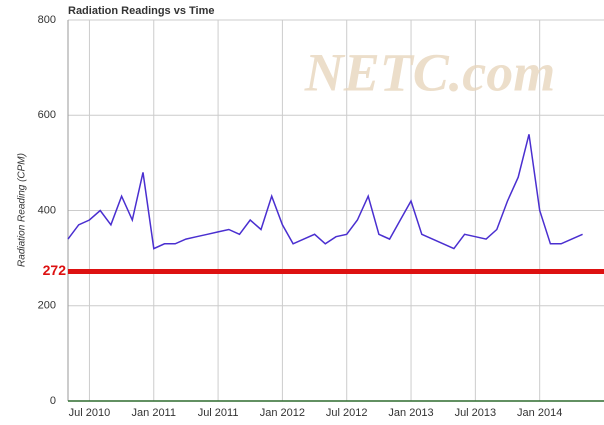  What do you see at coordinates (141, 11) in the screenshot?
I see `chart-title: Radiation Readings vs Time` at bounding box center [141, 11].